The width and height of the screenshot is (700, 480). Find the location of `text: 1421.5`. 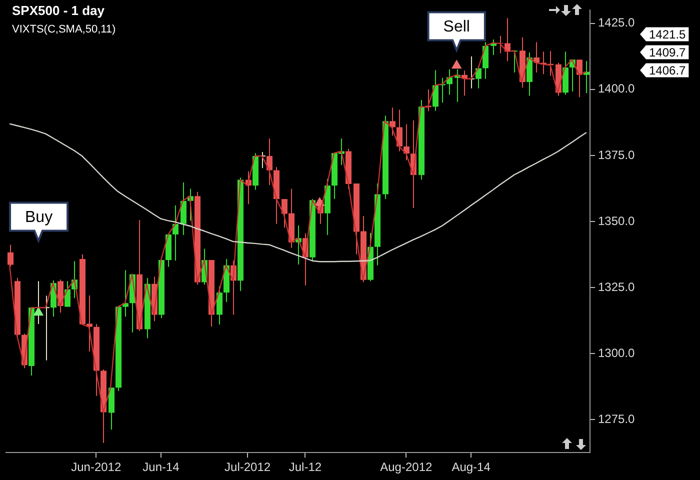

text: 1421.5 is located at coordinates (667, 35).